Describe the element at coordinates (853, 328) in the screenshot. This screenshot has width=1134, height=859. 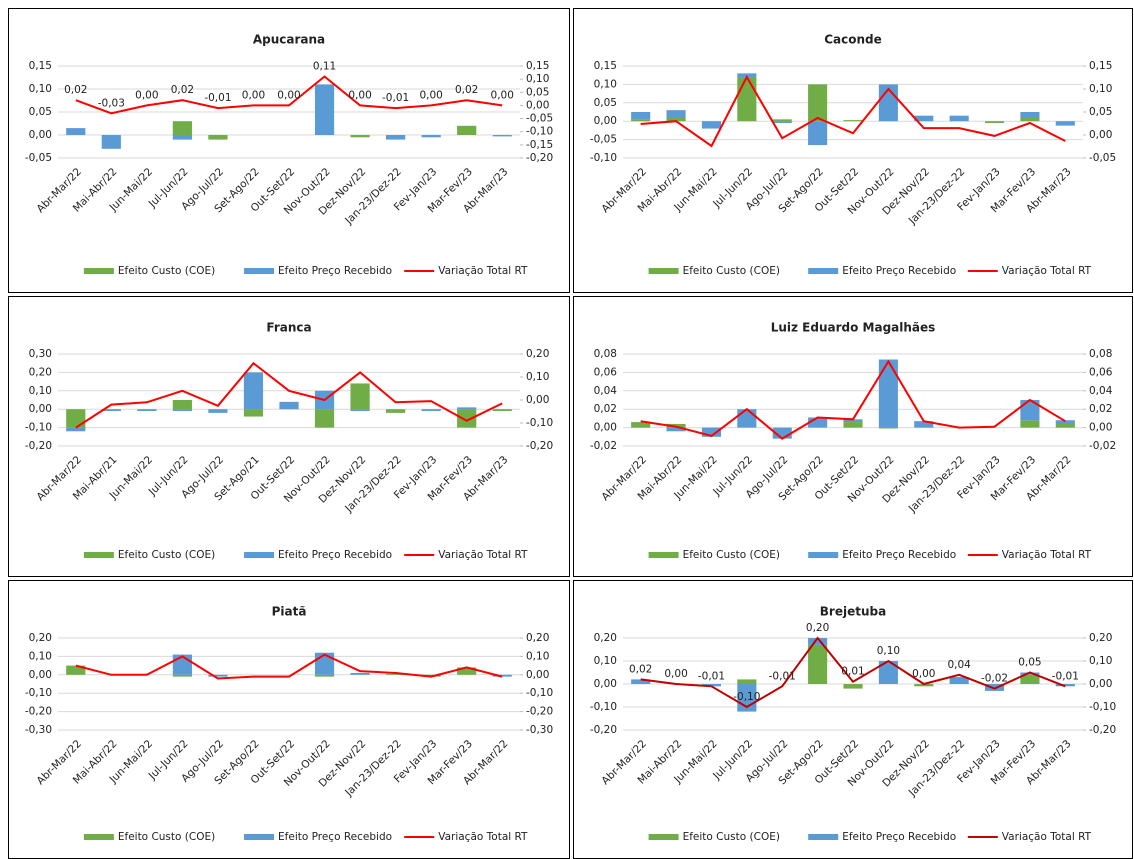
I see `chart-title: Luiz Eduardo Magalhães` at that location.